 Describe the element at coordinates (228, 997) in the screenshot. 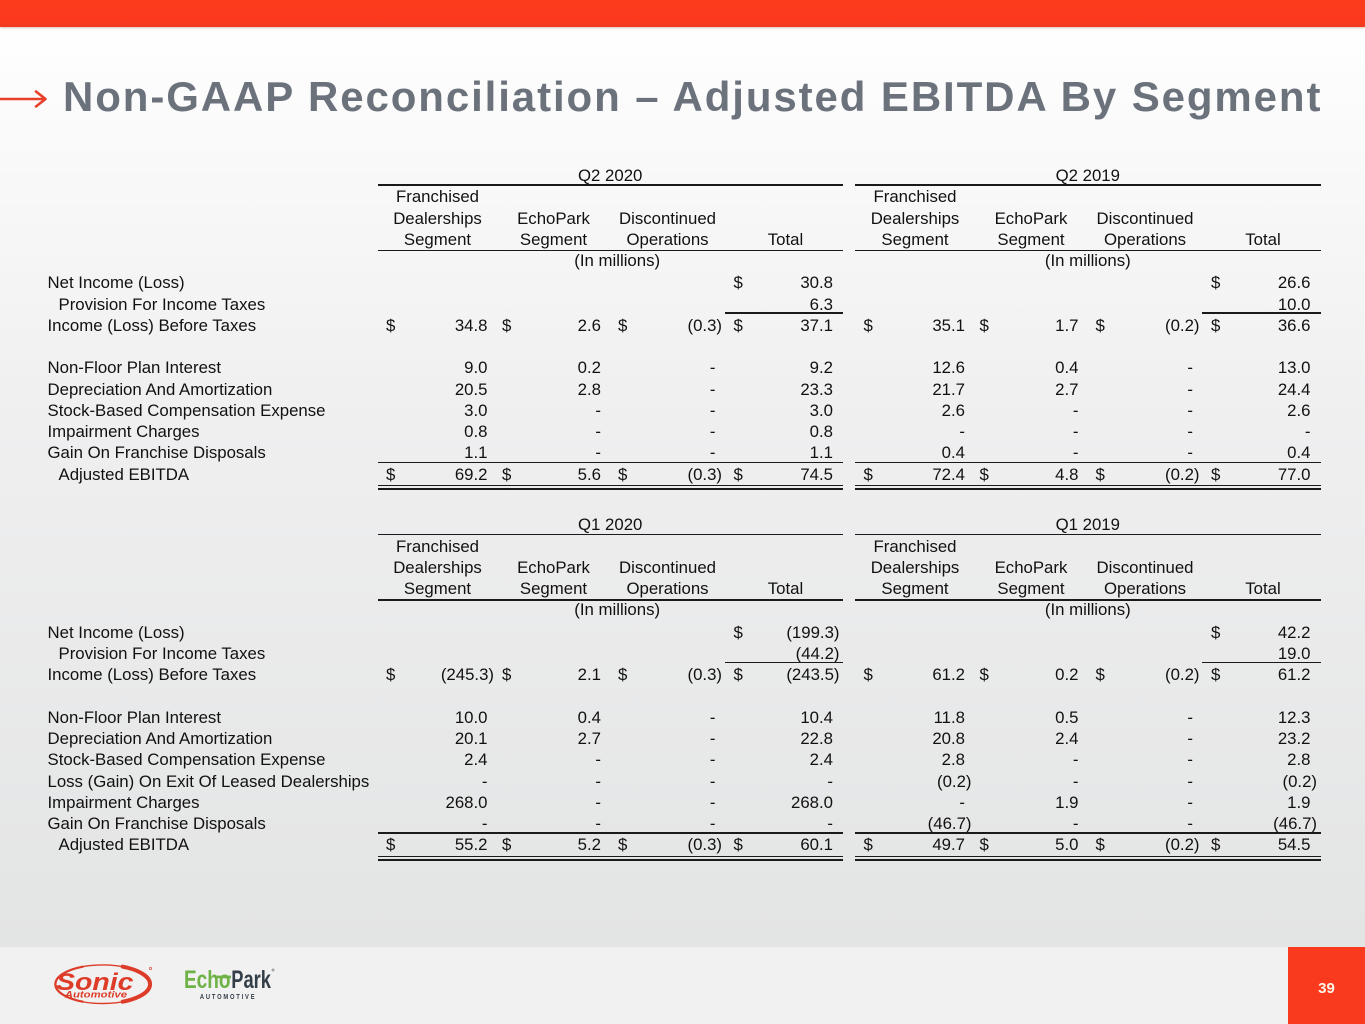

I see `svg-text: AUTOMOTIVE` at that location.